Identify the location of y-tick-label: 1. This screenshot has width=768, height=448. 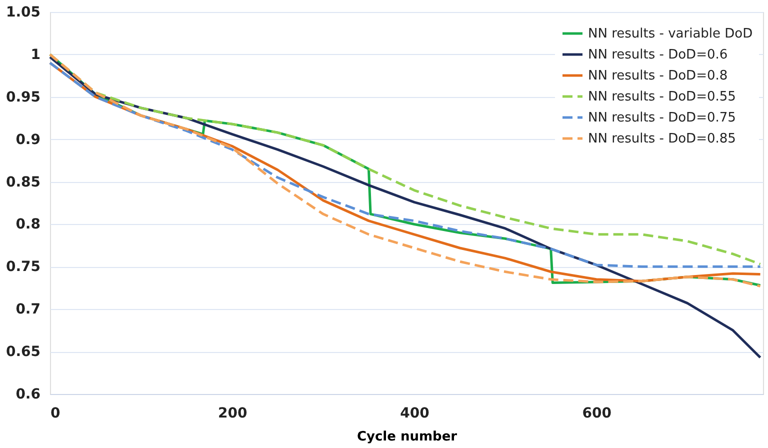
(35, 54).